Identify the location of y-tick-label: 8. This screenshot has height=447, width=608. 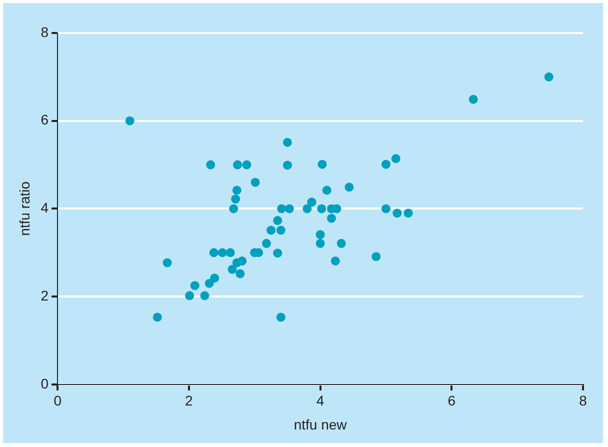
(44, 32).